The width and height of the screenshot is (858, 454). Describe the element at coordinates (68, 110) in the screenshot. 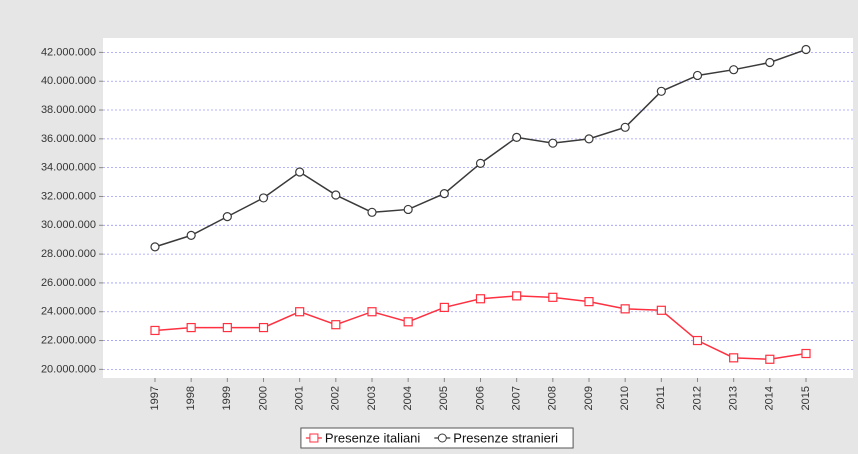

I see `y-tick-label: 38.000.000` at that location.